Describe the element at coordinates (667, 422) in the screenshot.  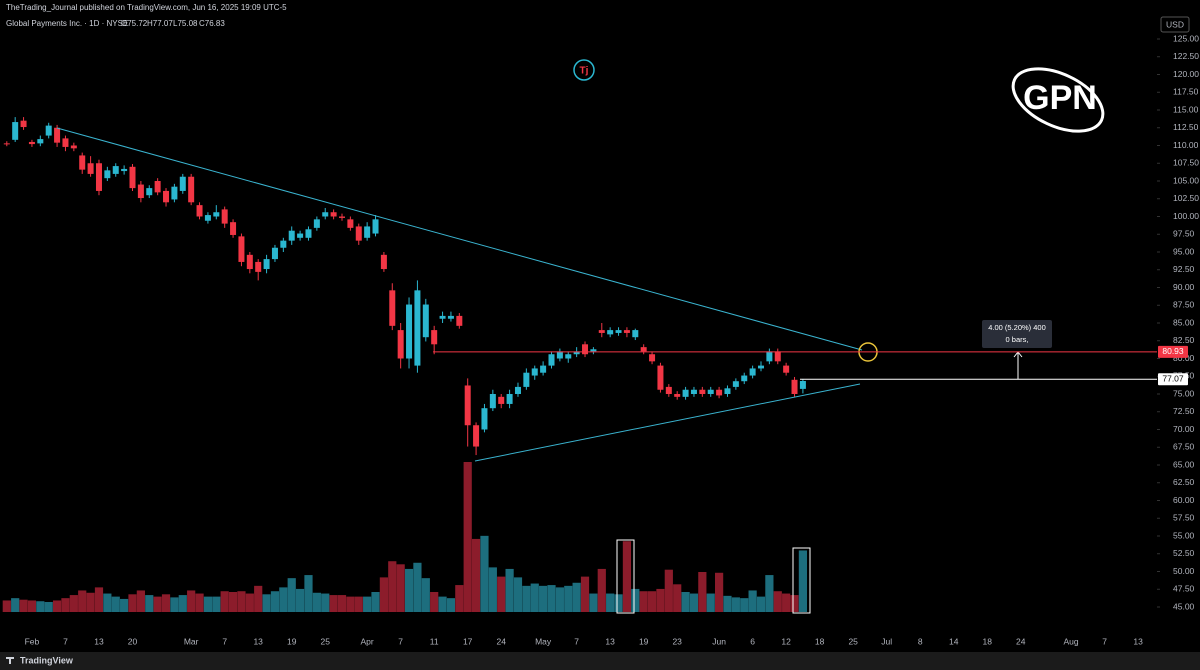
I see `trendline-lower` at that location.